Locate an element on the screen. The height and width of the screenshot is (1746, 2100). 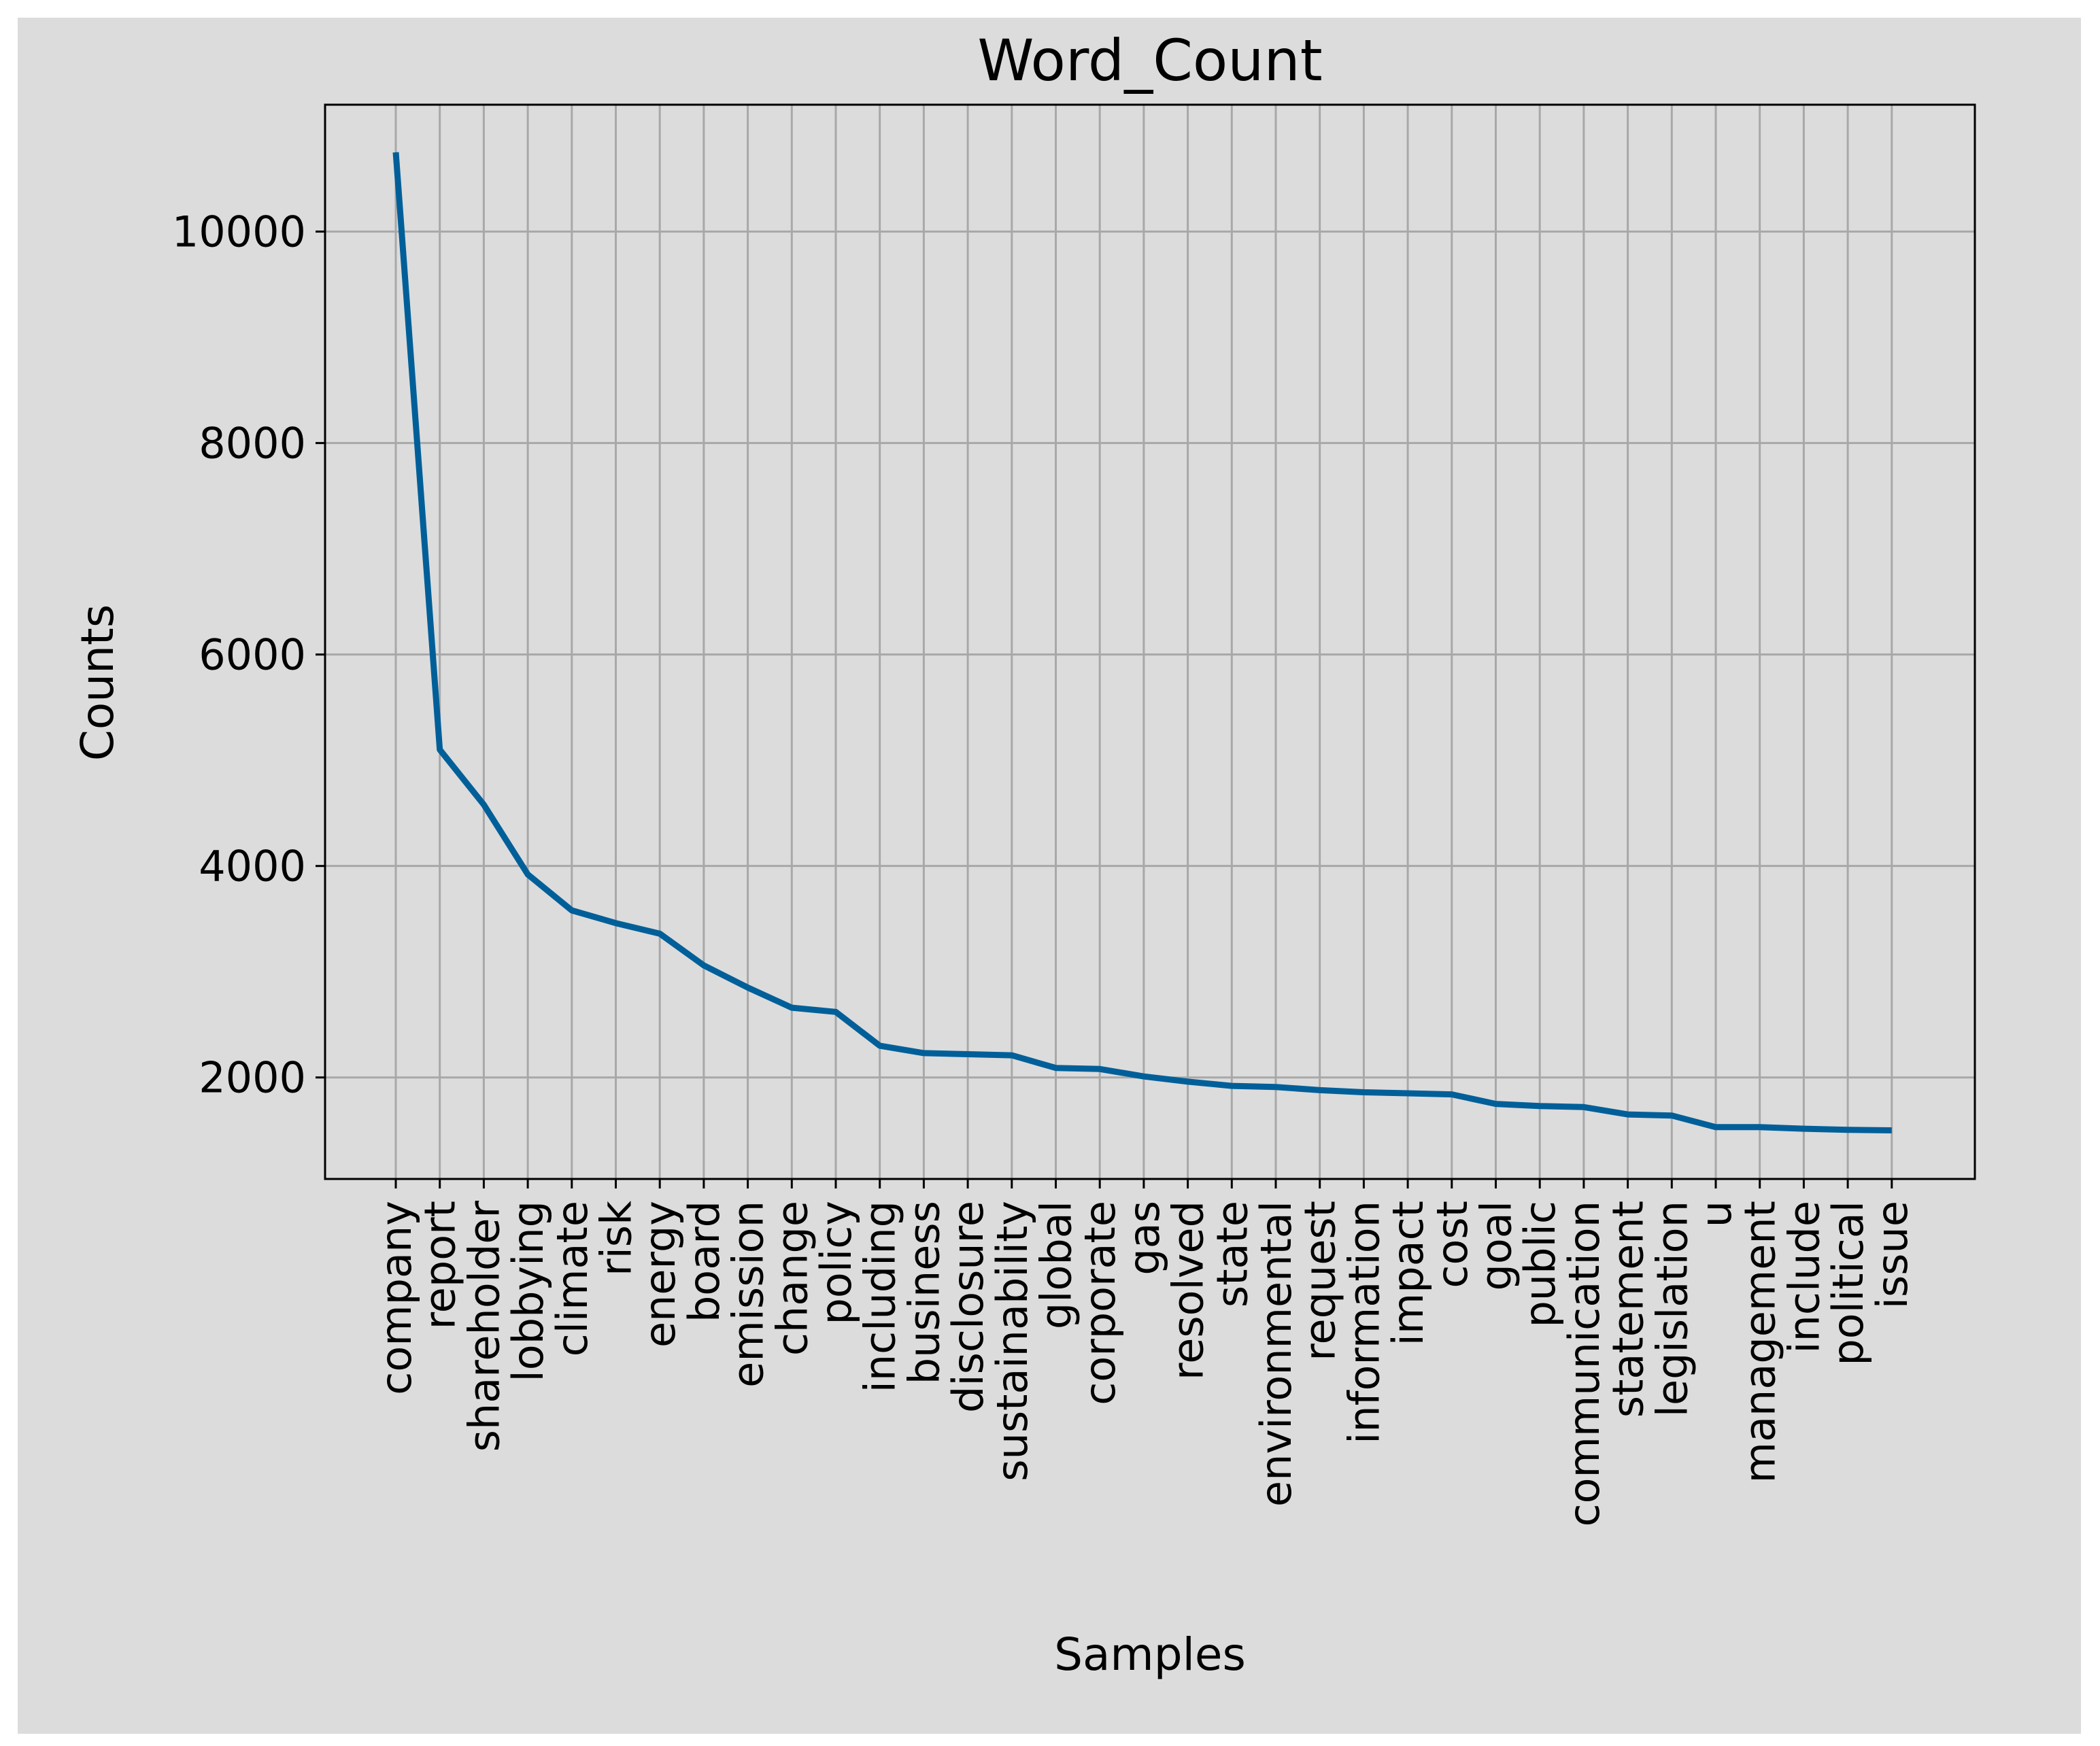
x-tick-label-legislation: legislation is located at coordinates (1672, 1309).